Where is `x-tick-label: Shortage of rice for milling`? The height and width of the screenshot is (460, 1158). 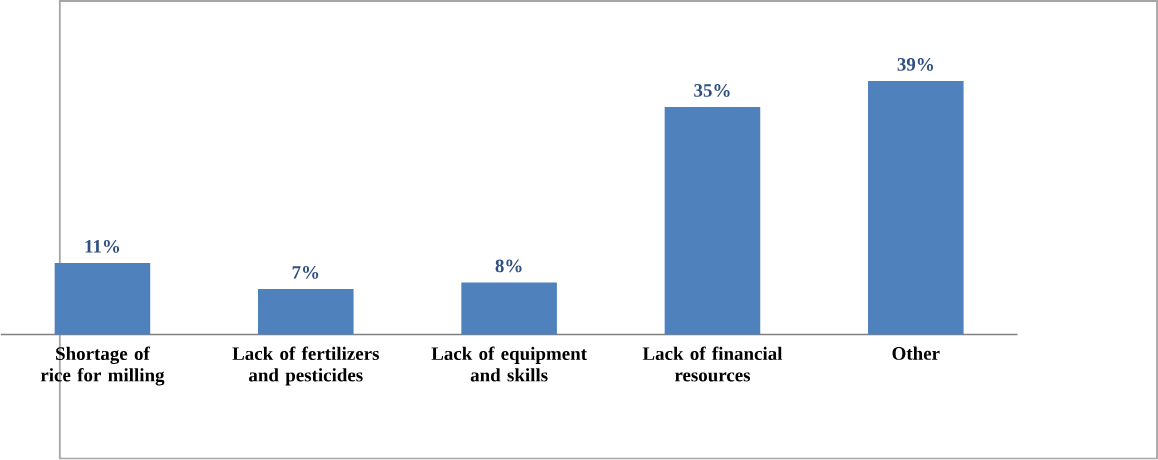
x-tick-label: Shortage of rice for milling is located at coordinates (102, 366).